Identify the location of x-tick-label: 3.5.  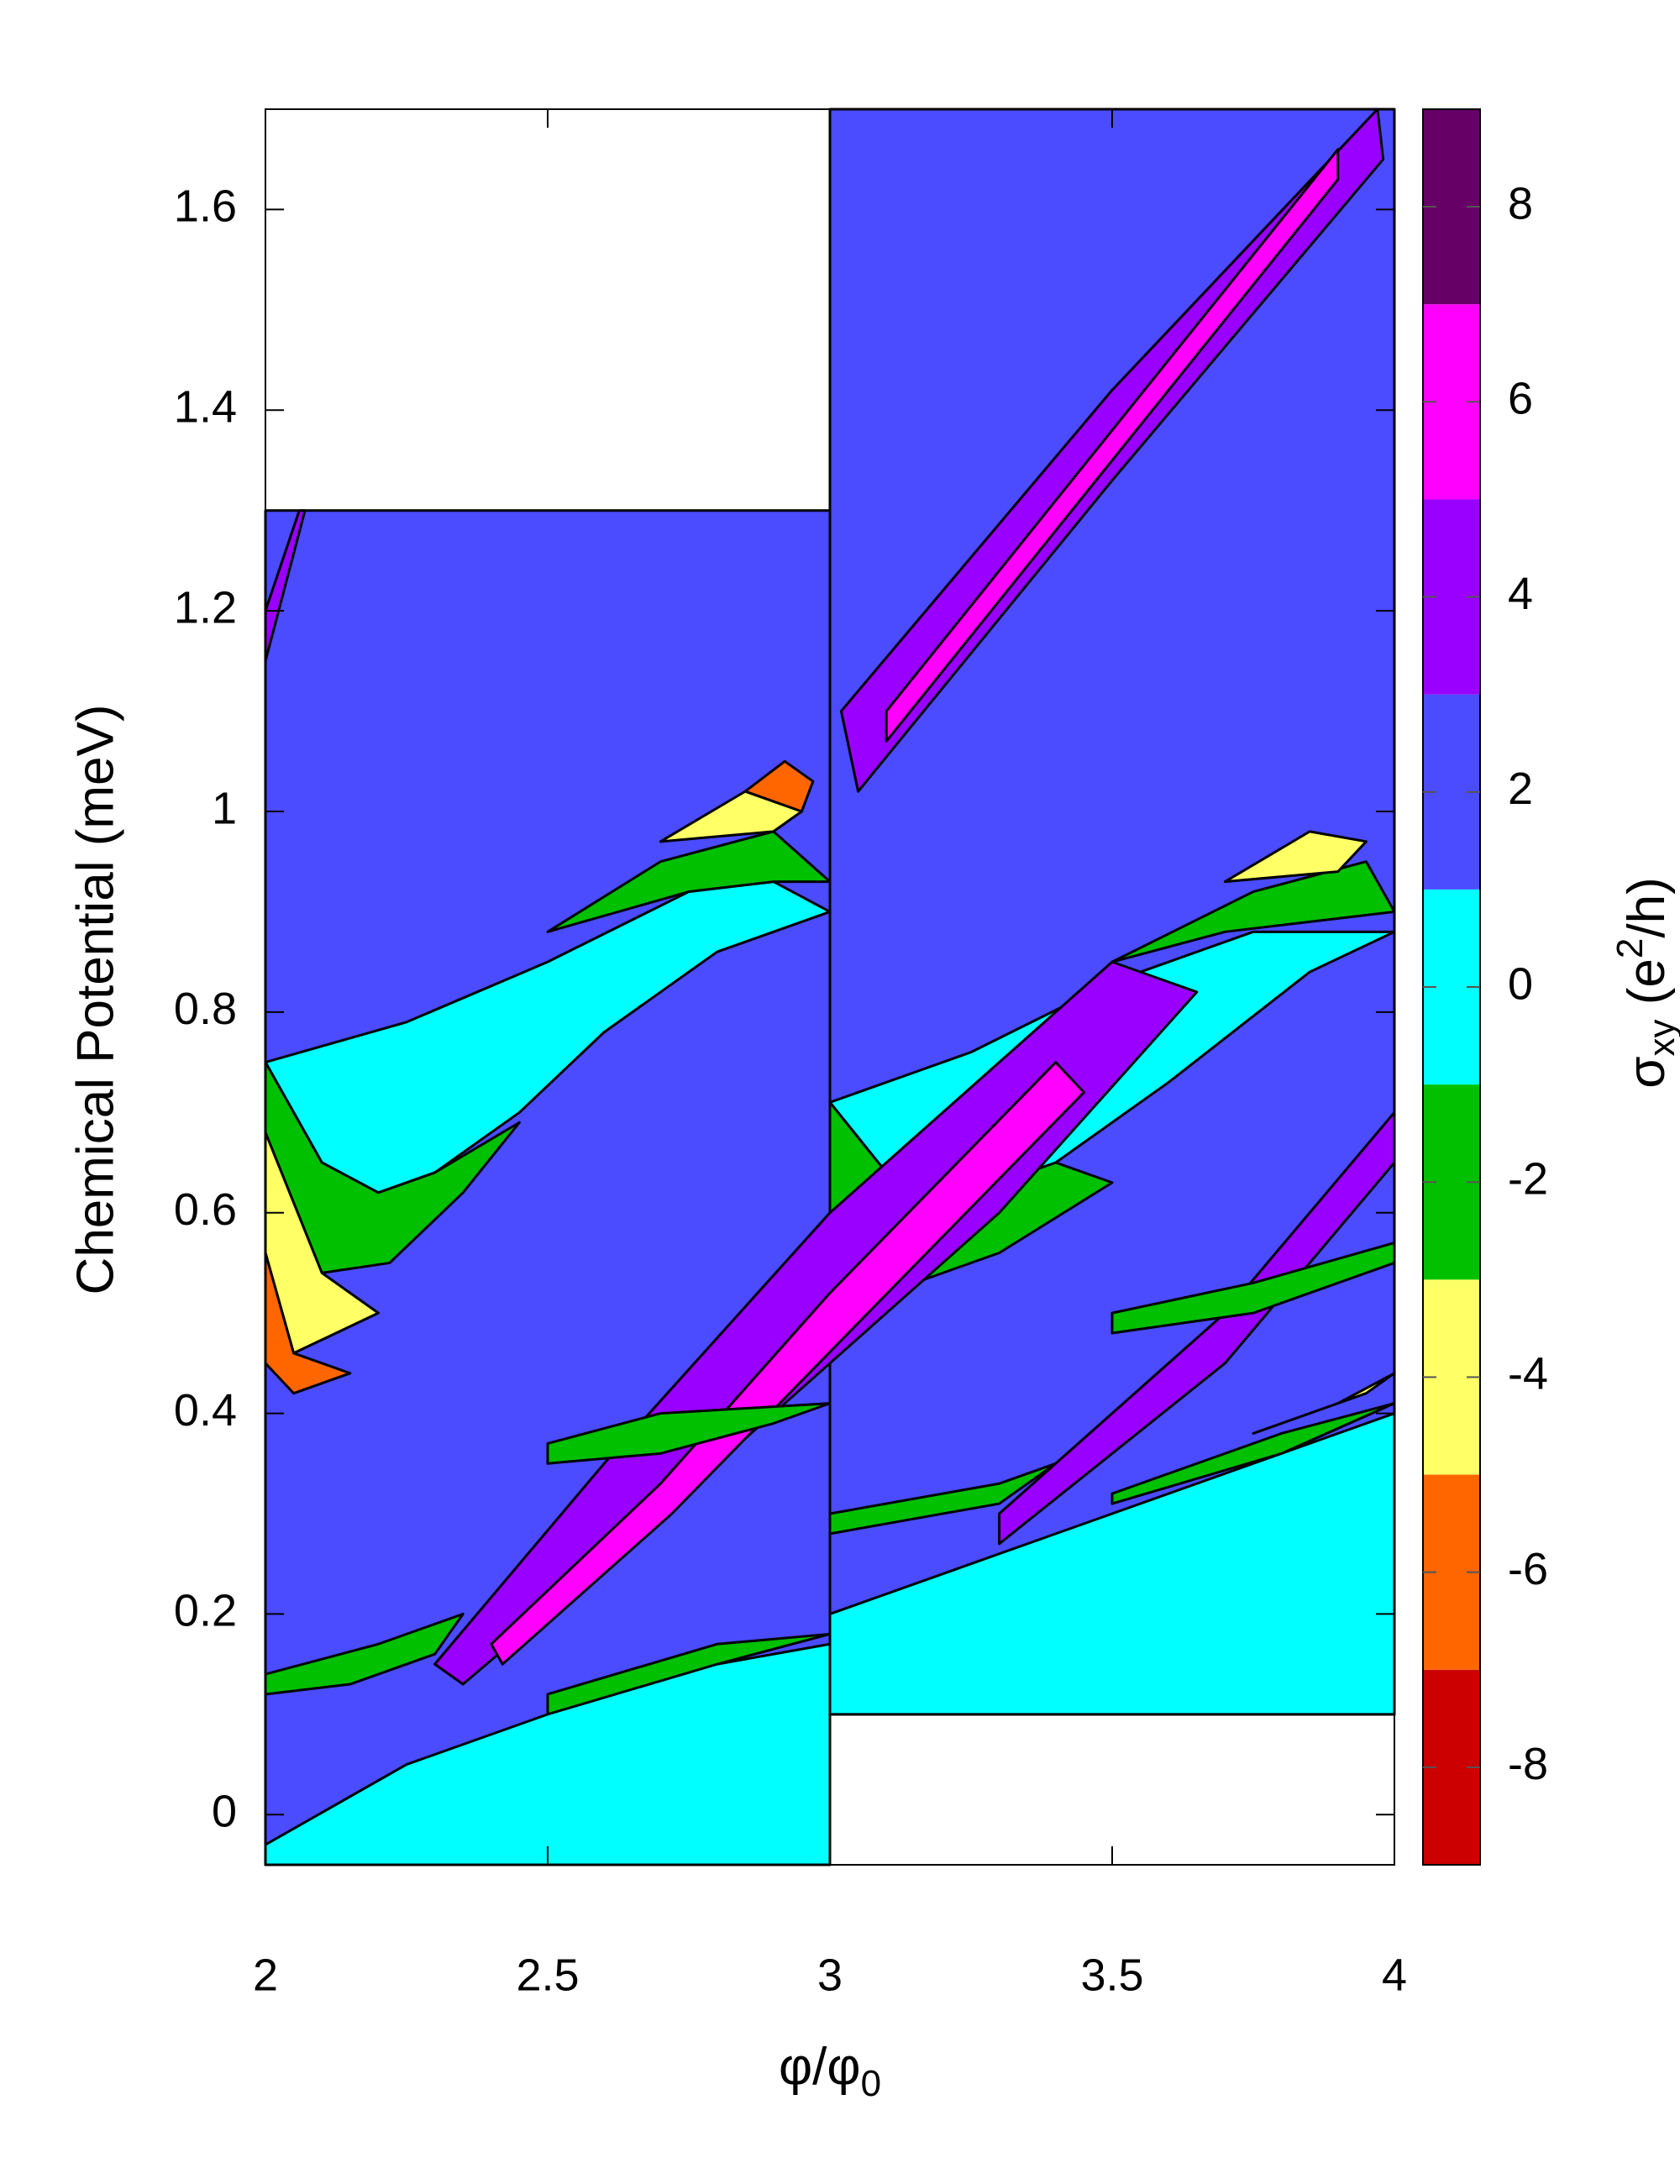
(1111, 1975).